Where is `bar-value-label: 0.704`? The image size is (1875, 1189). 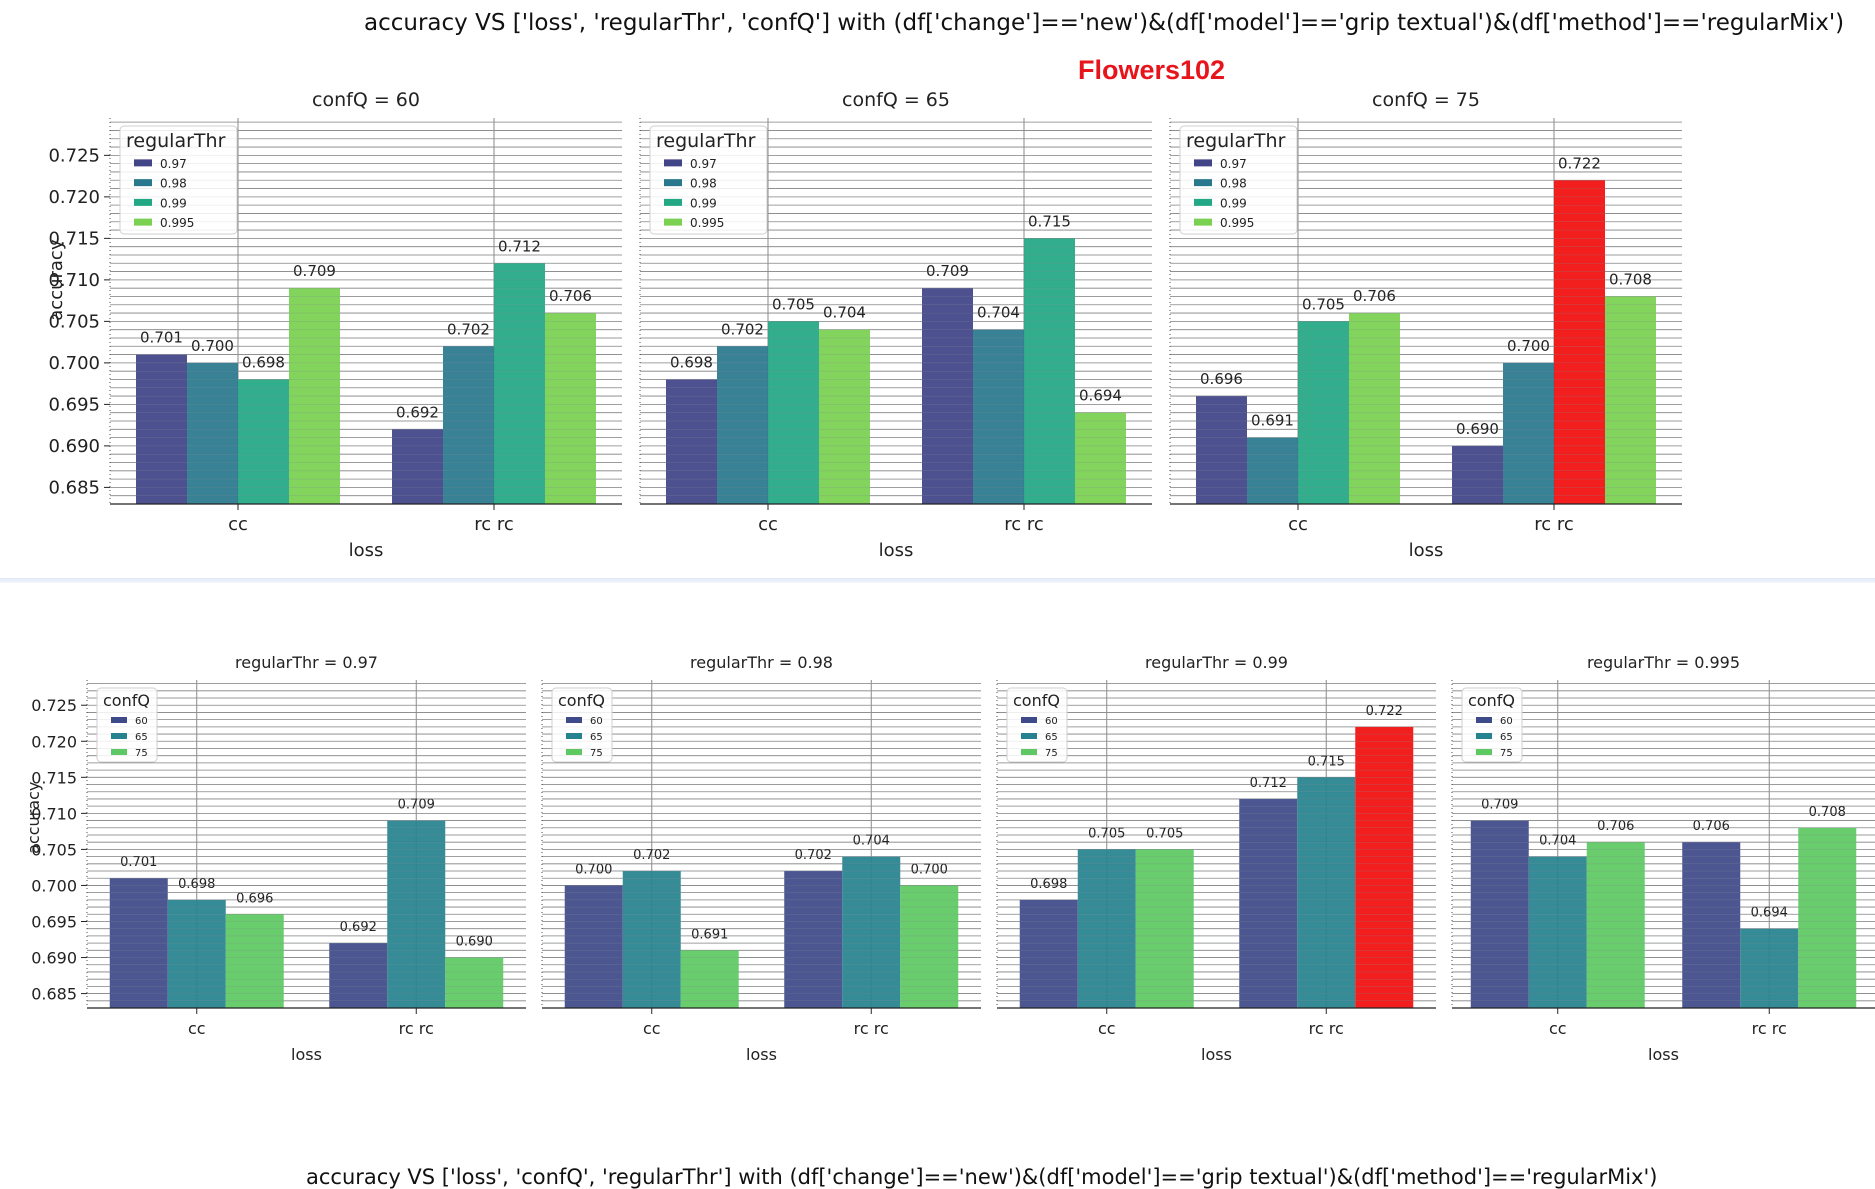 bar-value-label: 0.704 is located at coordinates (844, 313).